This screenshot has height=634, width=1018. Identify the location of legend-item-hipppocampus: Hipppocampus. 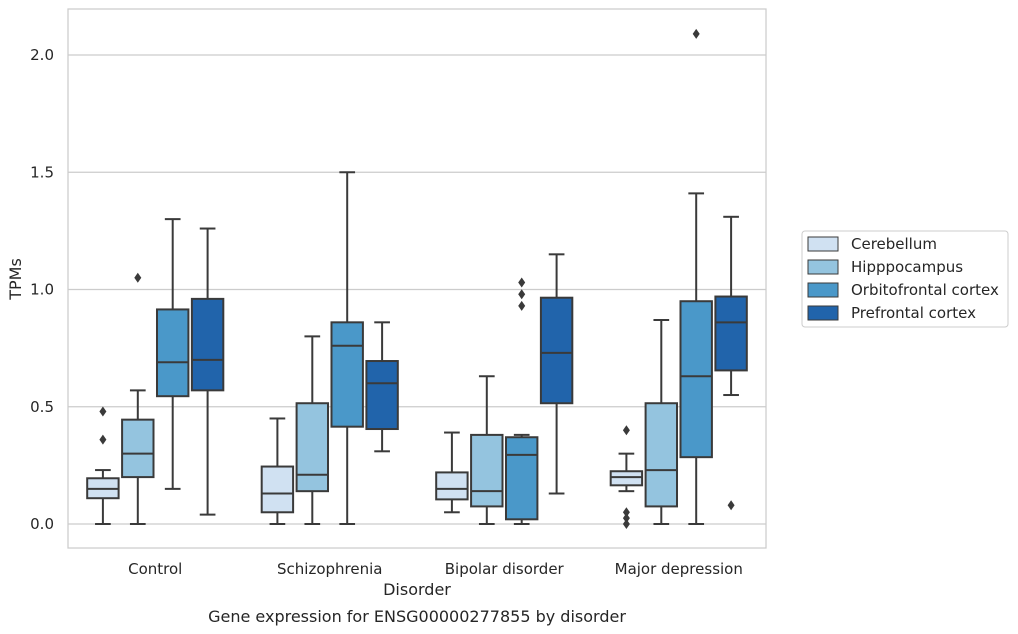
(885, 267).